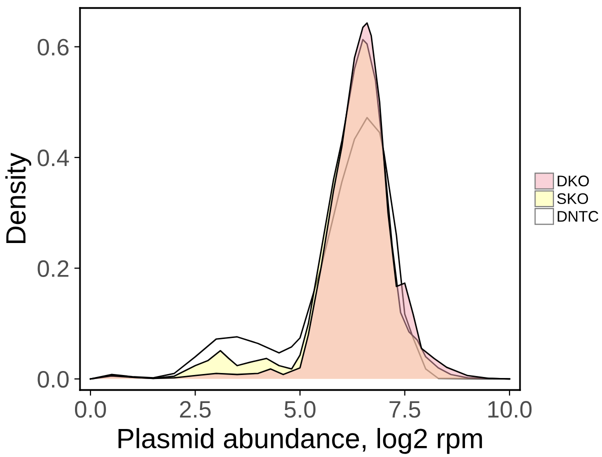 This screenshot has width=602, height=457. I want to click on legend-label: SKO, so click(572, 198).